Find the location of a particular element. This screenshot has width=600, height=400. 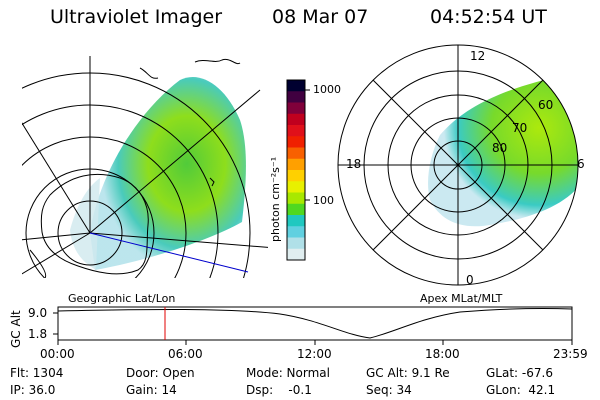

mlt-label-18: 18 is located at coordinates (353, 164).